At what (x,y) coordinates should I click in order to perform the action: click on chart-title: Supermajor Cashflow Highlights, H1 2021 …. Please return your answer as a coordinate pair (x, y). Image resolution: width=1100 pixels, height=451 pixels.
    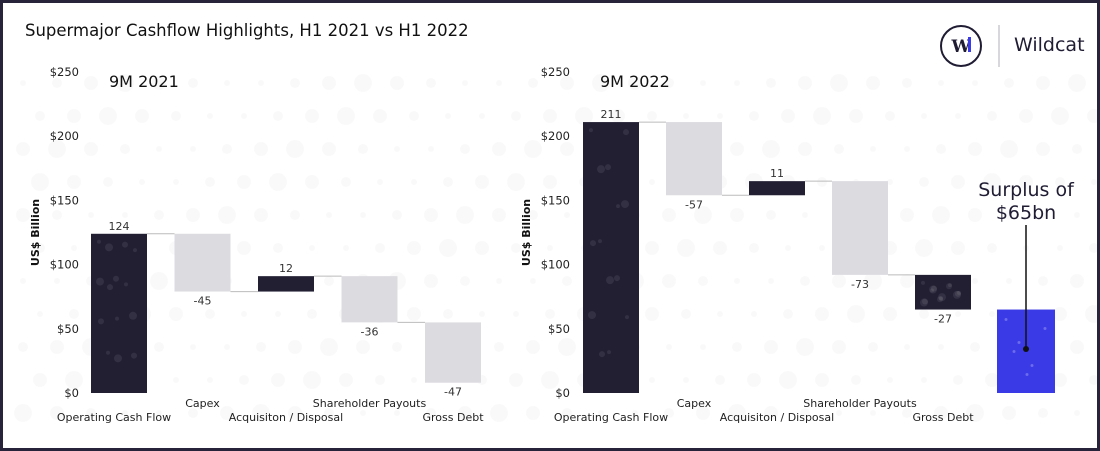
    Looking at the image, I should click on (247, 30).